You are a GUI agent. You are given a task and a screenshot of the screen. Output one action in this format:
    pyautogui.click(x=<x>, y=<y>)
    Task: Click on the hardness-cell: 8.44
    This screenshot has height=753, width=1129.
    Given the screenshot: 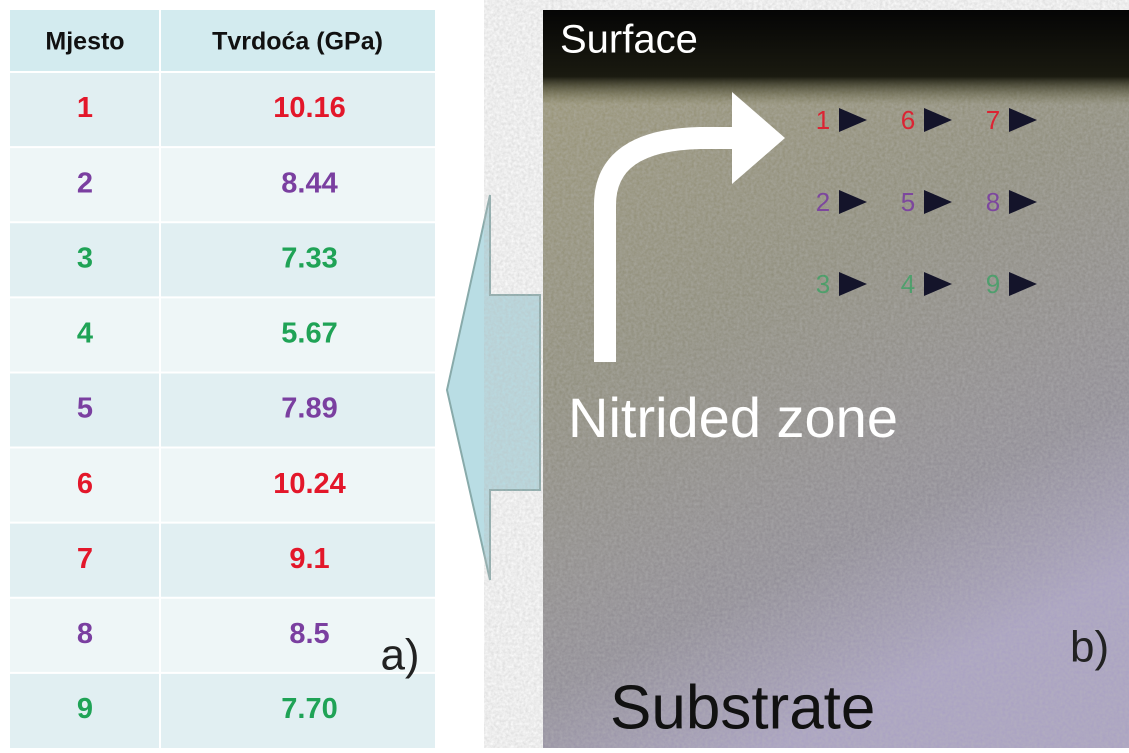 What is the action you would take?
    pyautogui.click(x=309, y=183)
    